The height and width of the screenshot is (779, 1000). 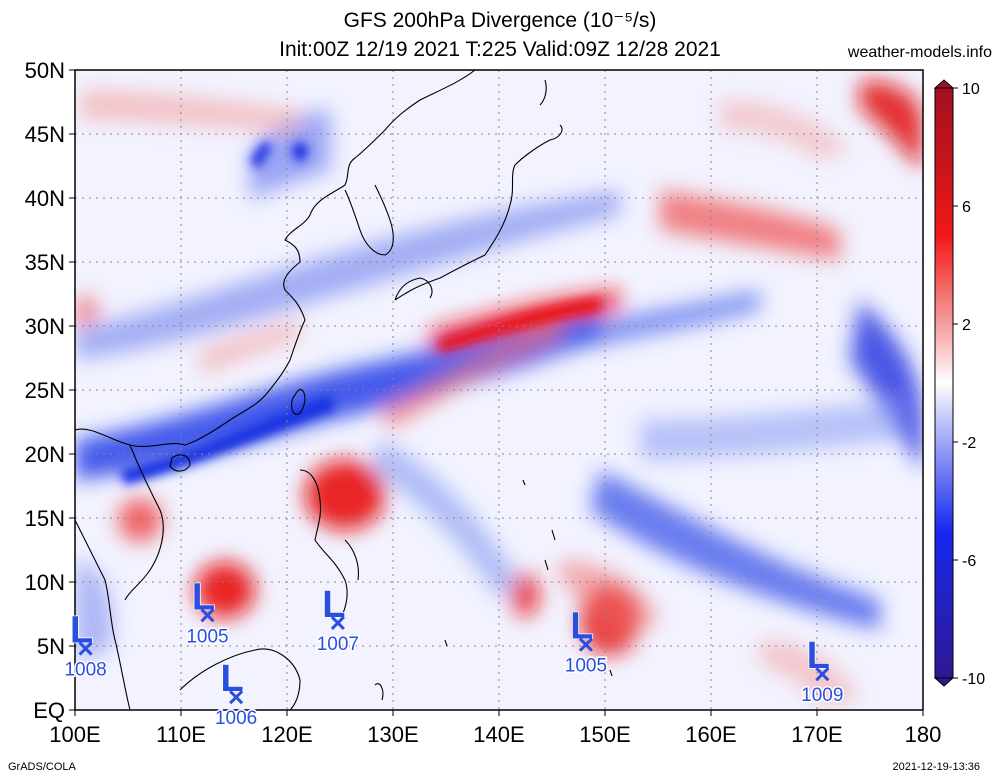 I want to click on lat-tick-label: 10N, so click(x=45, y=582).